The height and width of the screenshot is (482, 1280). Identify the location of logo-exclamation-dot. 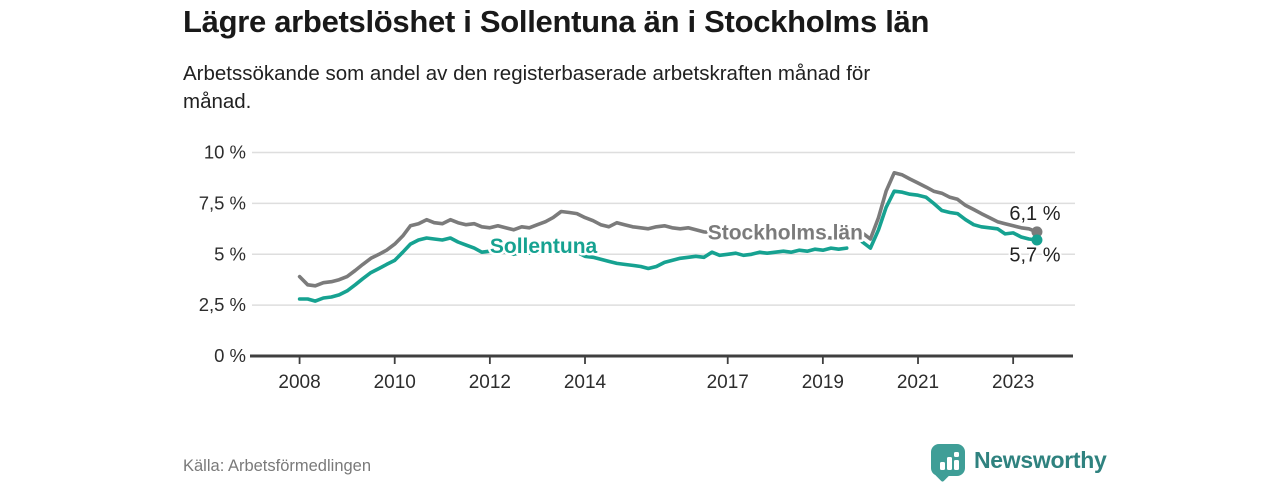
(956, 454).